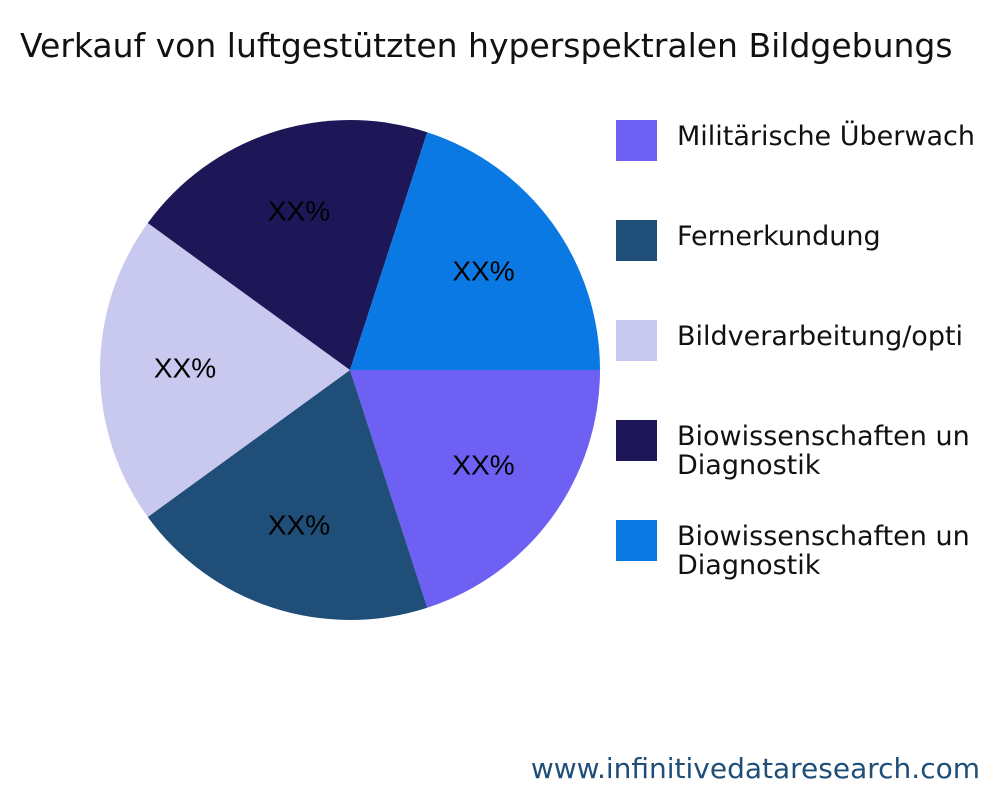  I want to click on footer: www.infinitivedataresearch.com, so click(755, 768).